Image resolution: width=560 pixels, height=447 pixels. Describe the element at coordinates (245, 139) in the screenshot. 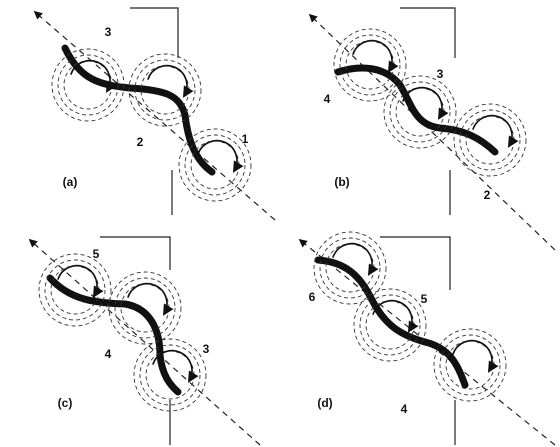

I see `vortex-number: 1` at that location.